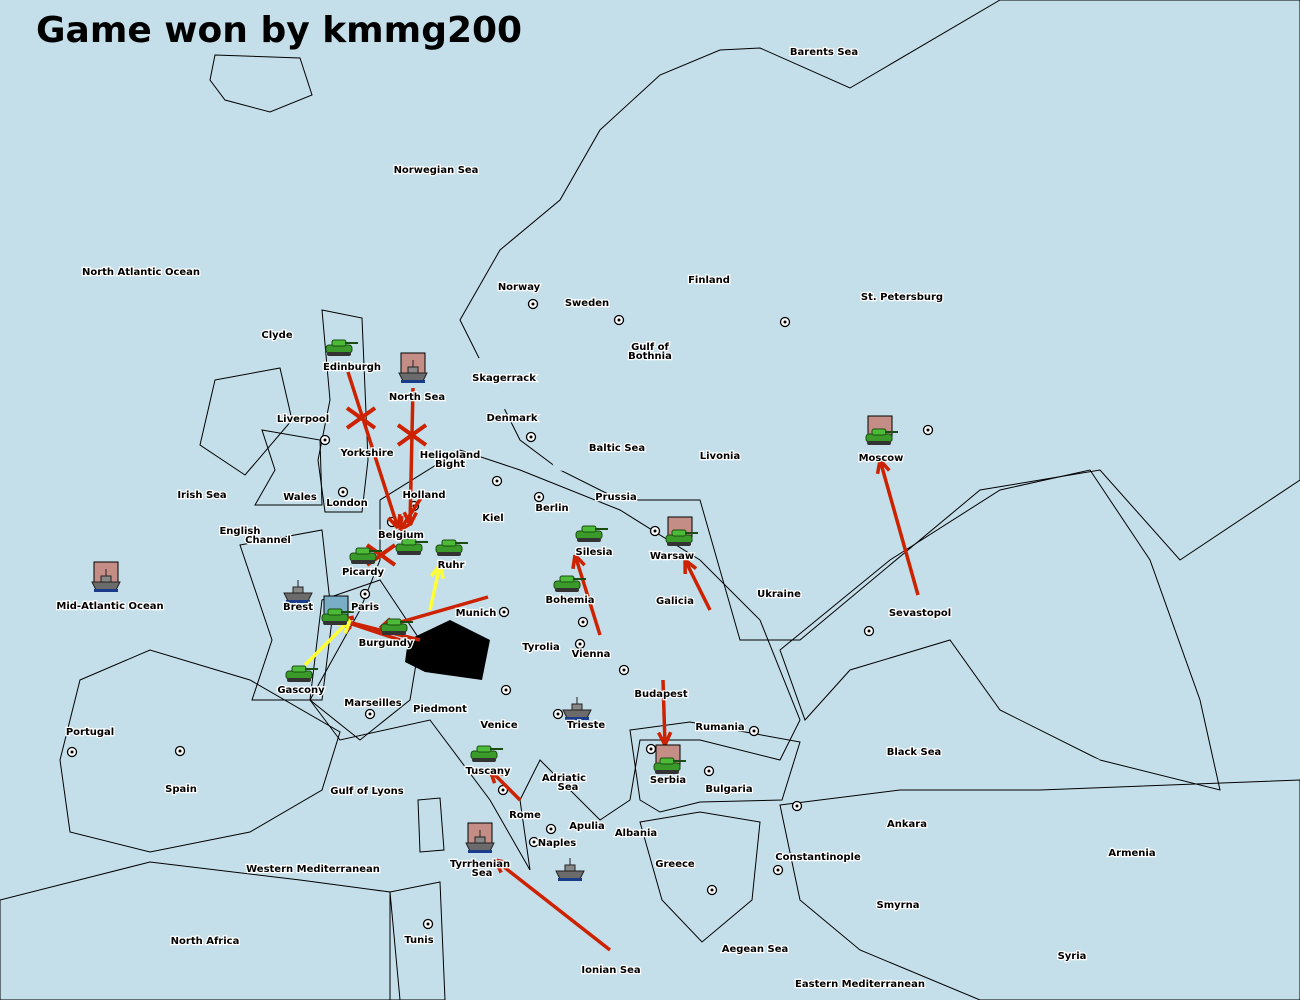  What do you see at coordinates (181, 789) in the screenshot?
I see `territory-label: Spain` at bounding box center [181, 789].